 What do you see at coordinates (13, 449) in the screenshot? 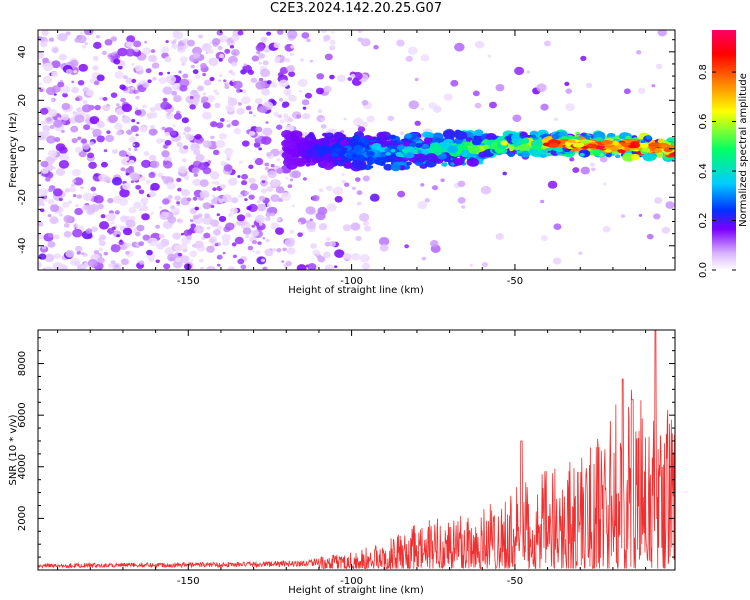
I see `snr-y-label: SNR (10 * v/v)` at bounding box center [13, 449].